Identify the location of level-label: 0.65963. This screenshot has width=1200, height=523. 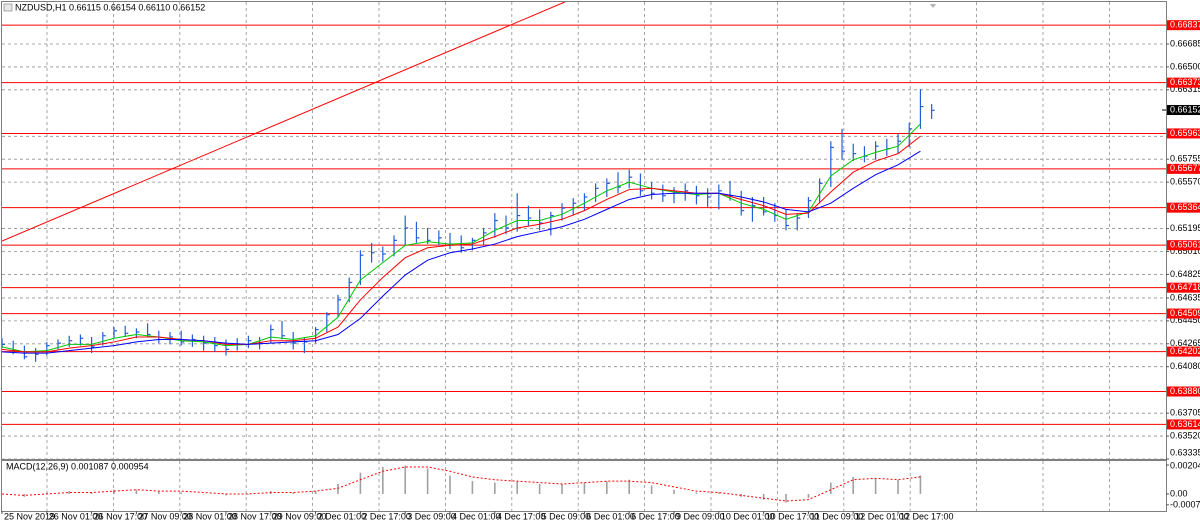
(1185, 133).